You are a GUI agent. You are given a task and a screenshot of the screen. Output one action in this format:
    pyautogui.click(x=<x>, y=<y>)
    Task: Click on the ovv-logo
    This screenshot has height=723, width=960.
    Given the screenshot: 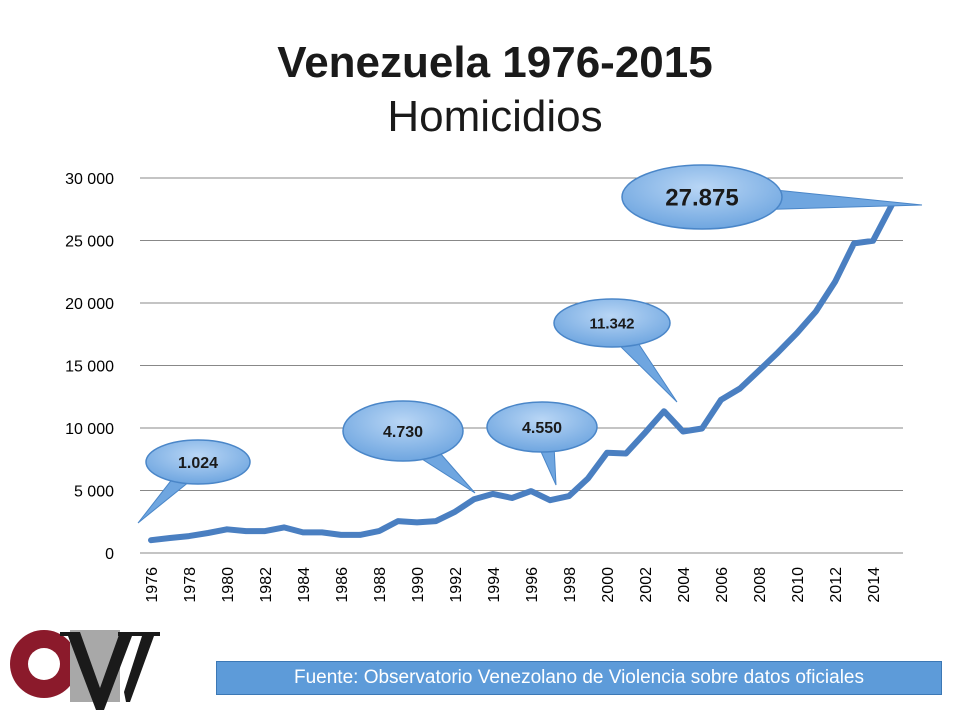 What is the action you would take?
    pyautogui.click(x=85, y=668)
    